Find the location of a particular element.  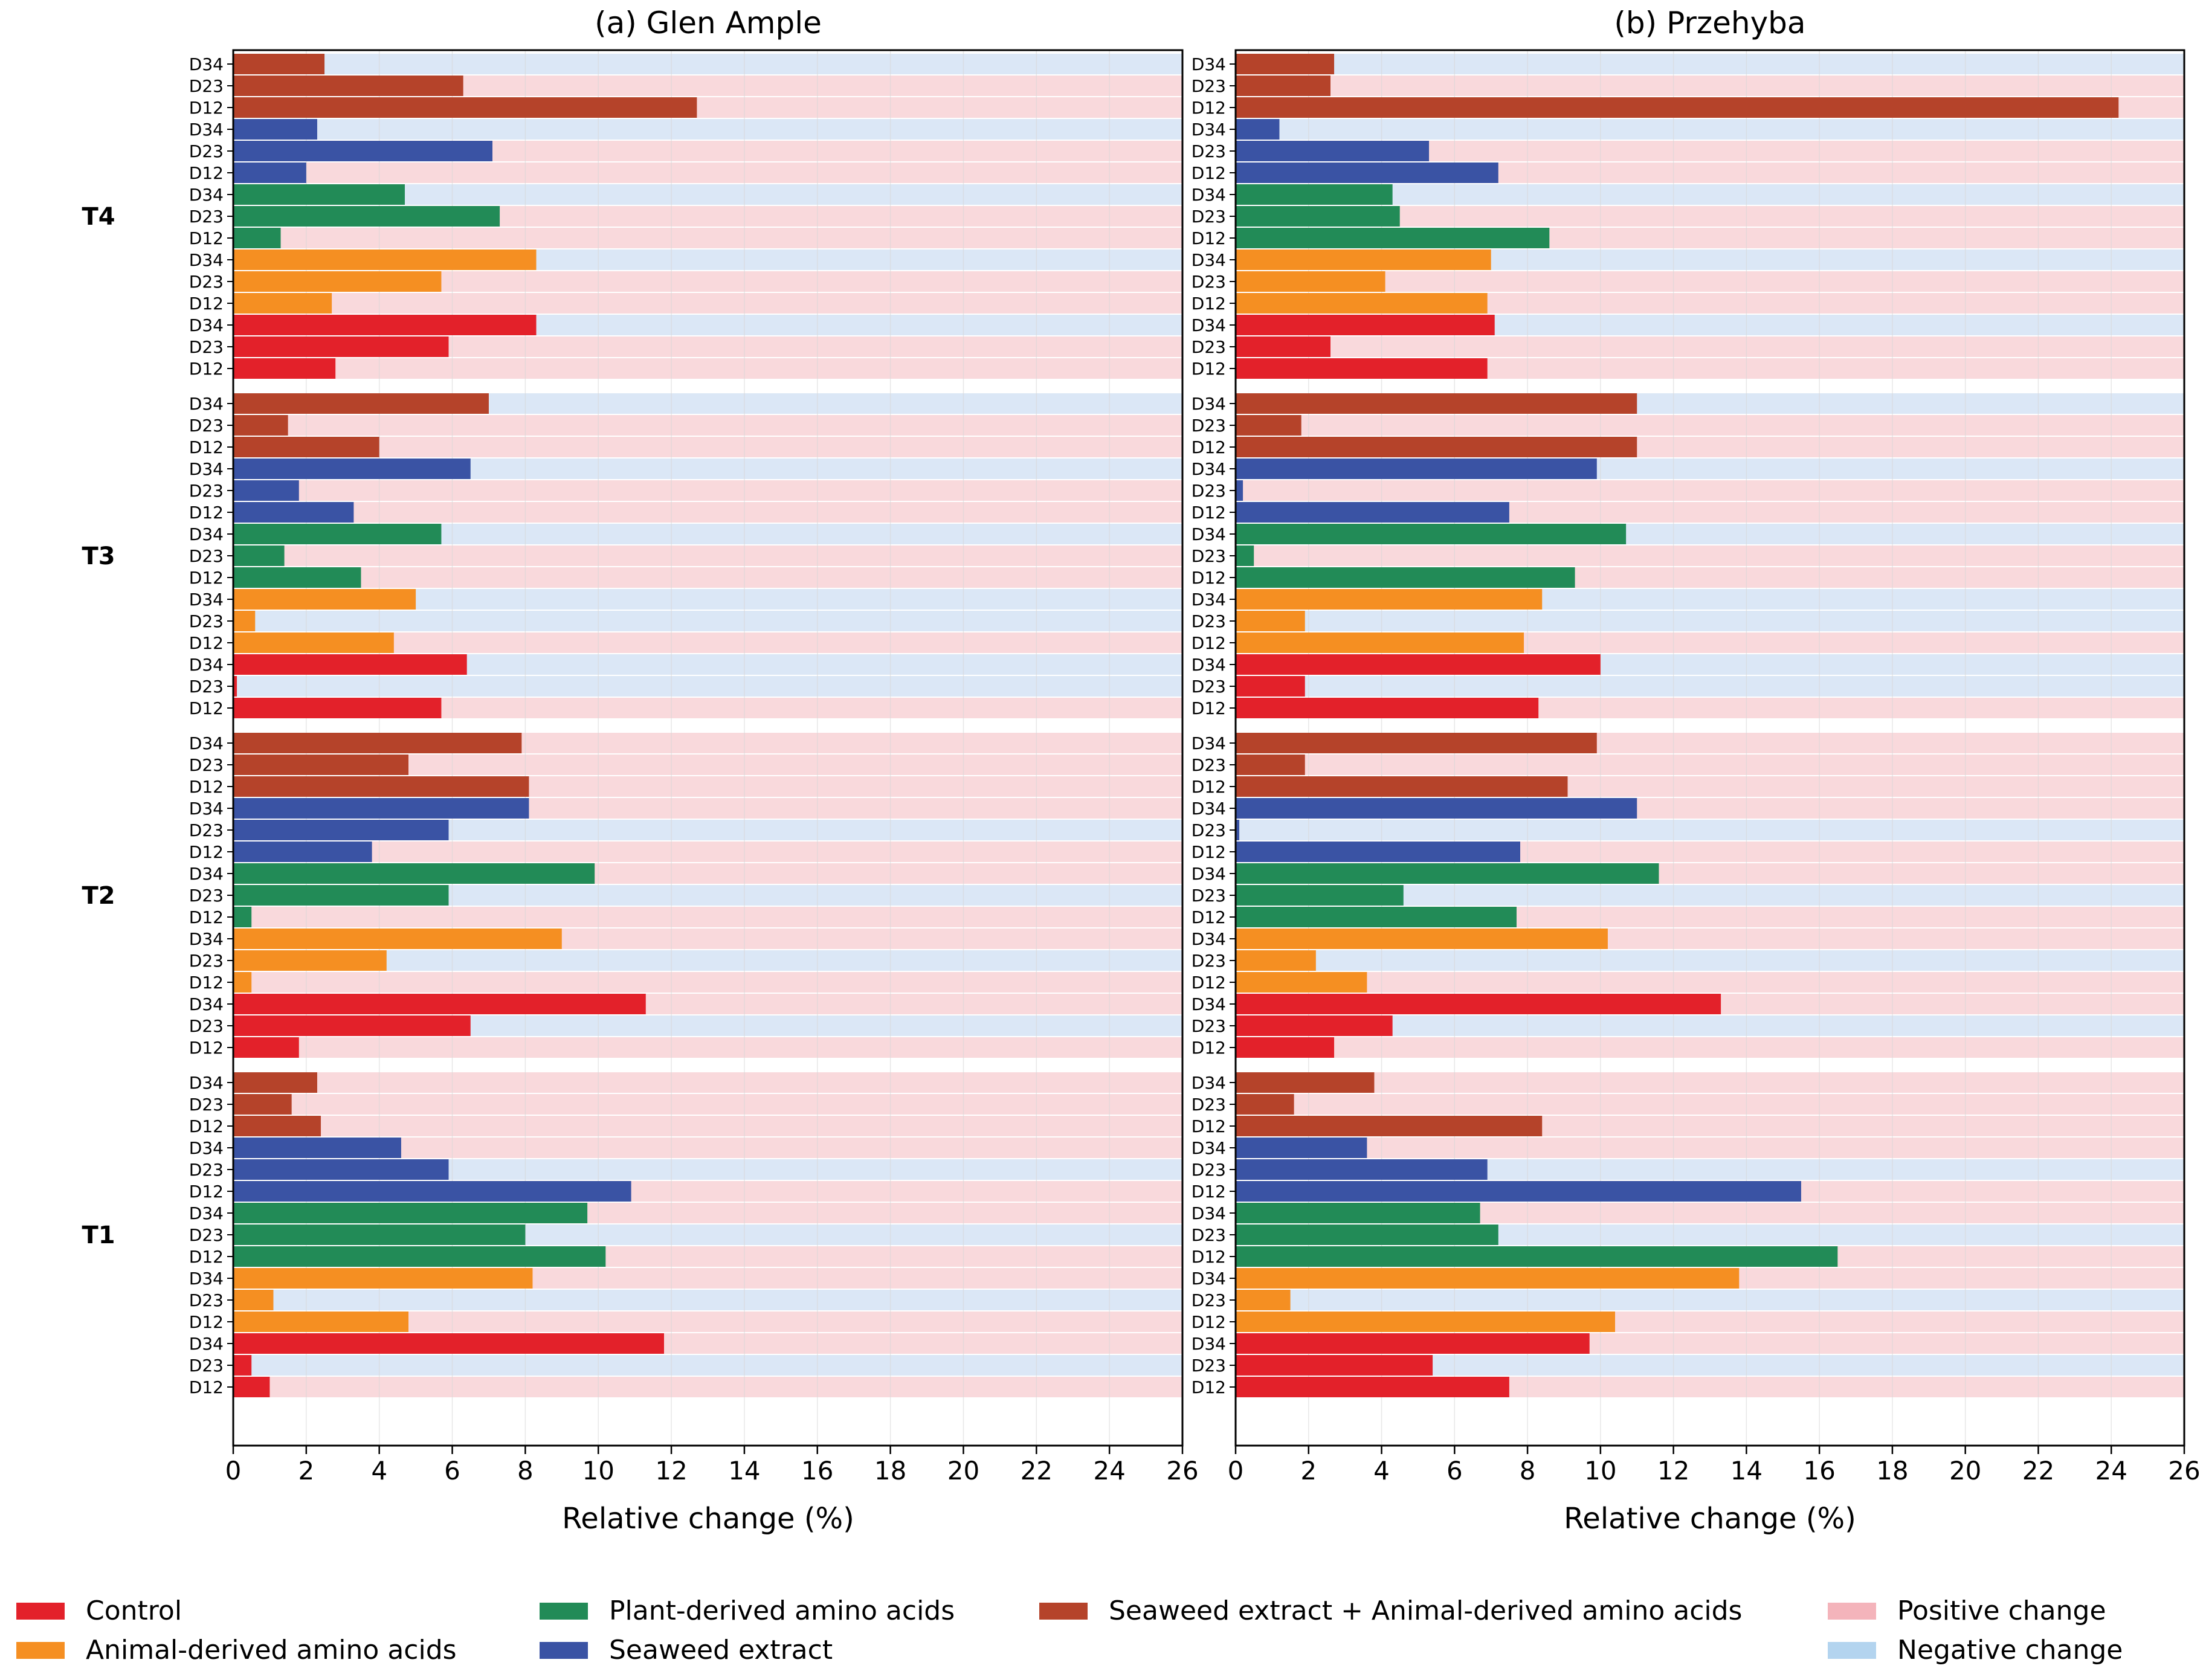

x-tick-label: 20 is located at coordinates (963, 1470).